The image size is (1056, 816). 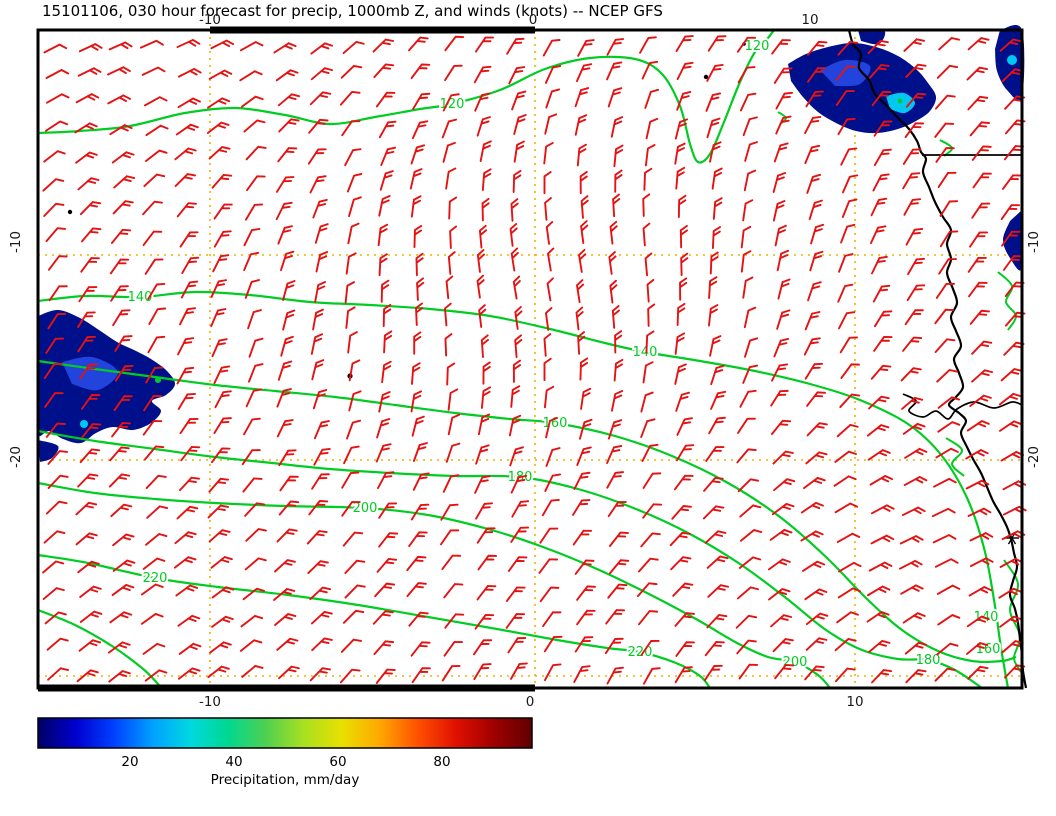 What do you see at coordinates (129, 762) in the screenshot?
I see `svg-text: 20` at bounding box center [129, 762].